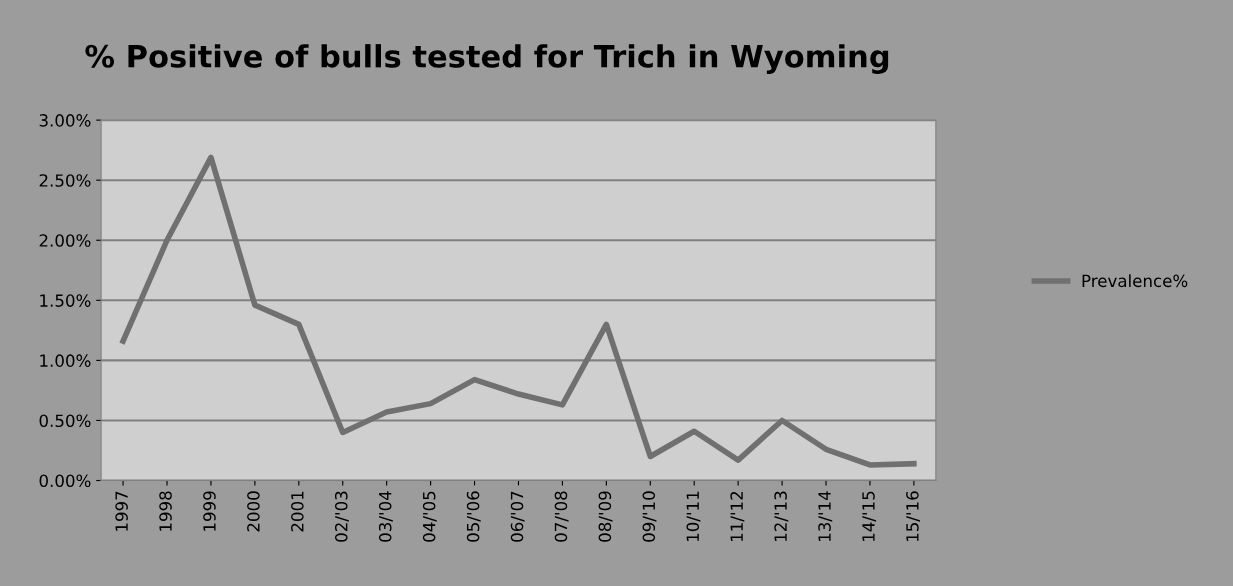  Describe the element at coordinates (65, 240) in the screenshot. I see `y-tick-label: 2.00%` at that location.